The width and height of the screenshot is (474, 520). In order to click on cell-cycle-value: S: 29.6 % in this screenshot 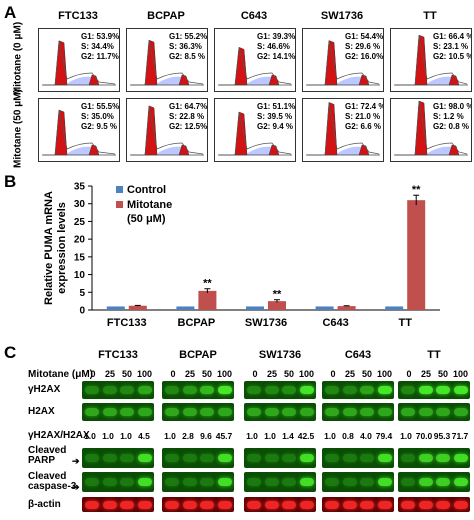, I will do `click(363, 46)`.